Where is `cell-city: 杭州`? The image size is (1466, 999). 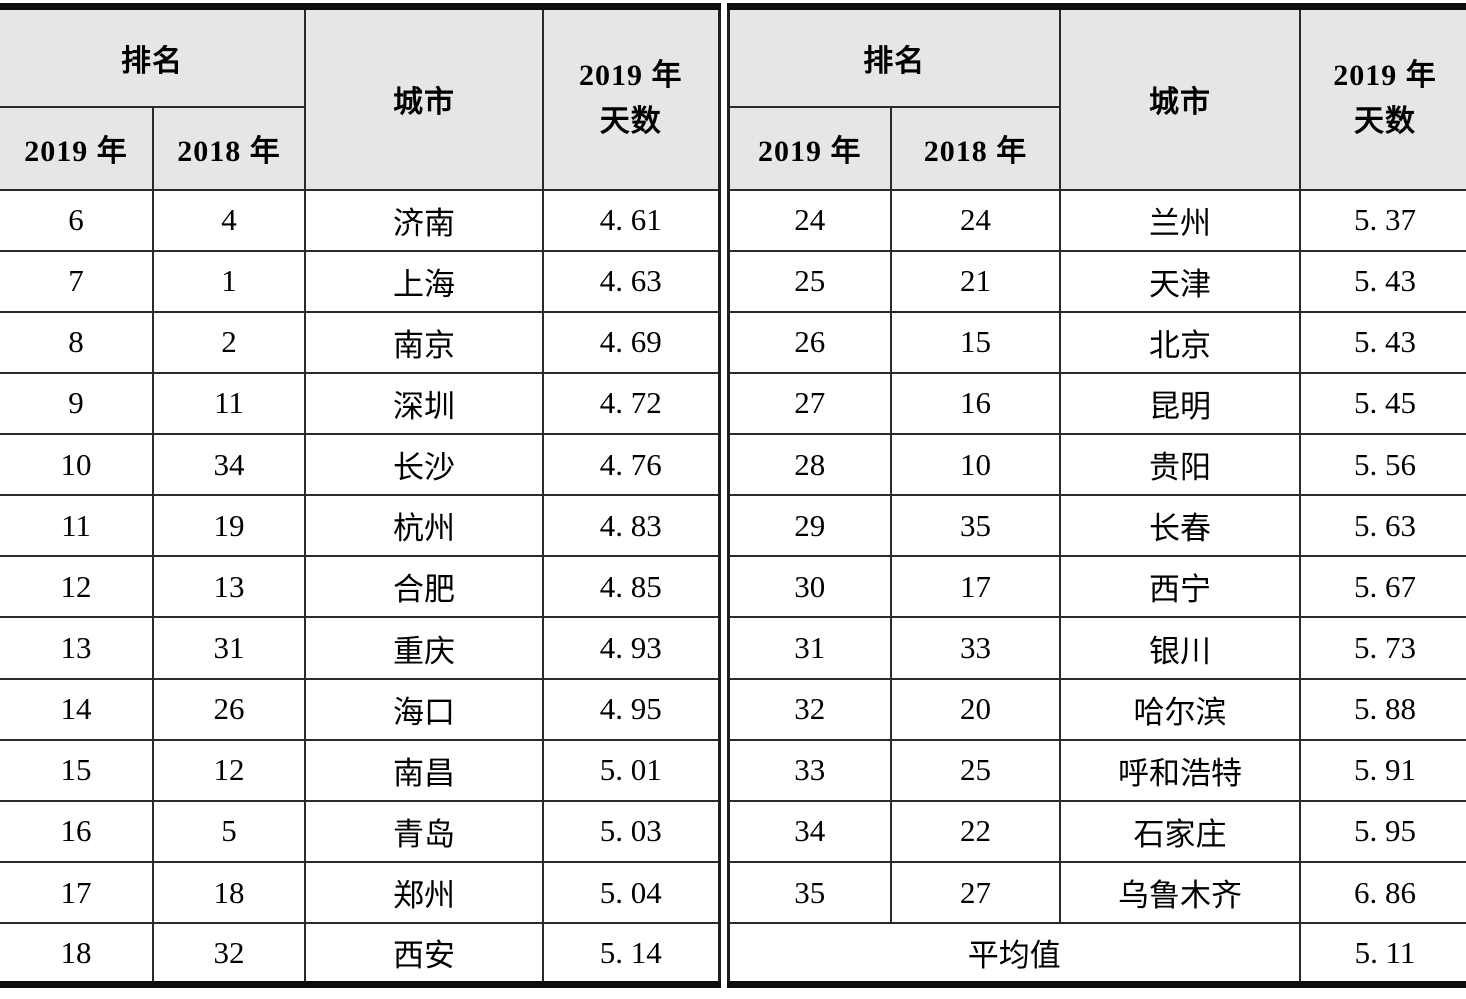 cell-city: 杭州 is located at coordinates (424, 526).